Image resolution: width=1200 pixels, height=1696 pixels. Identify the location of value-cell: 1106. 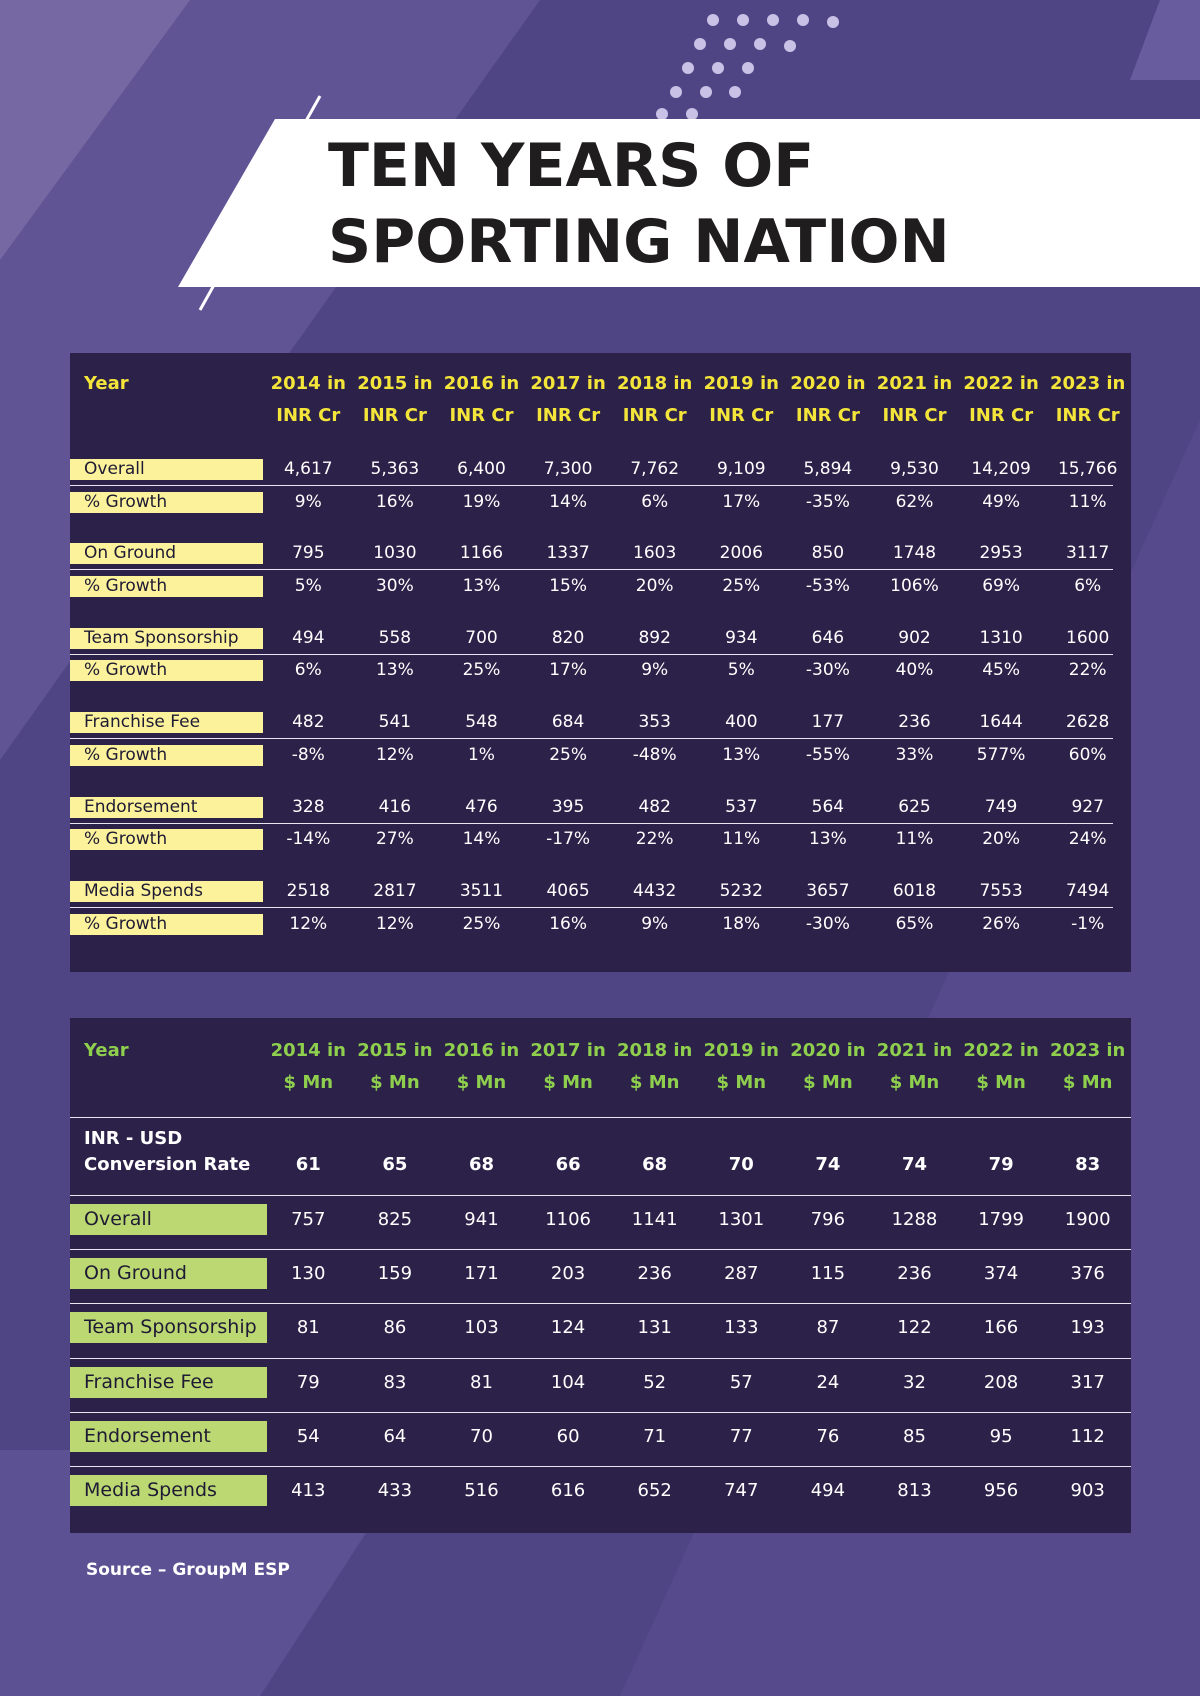
(568, 1219).